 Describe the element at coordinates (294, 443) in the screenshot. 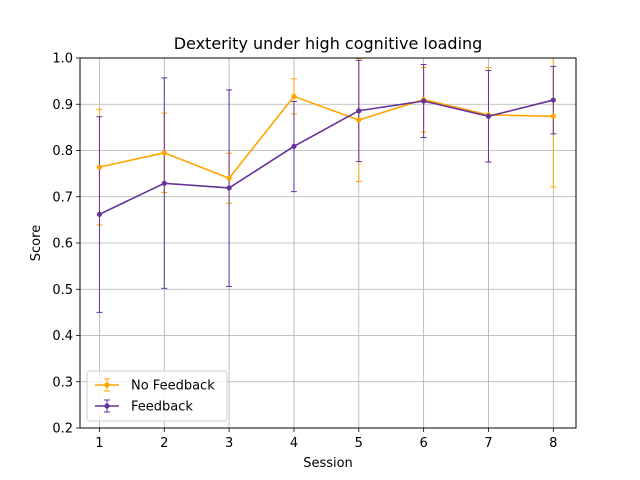

I see `x-tick-label: 4` at that location.